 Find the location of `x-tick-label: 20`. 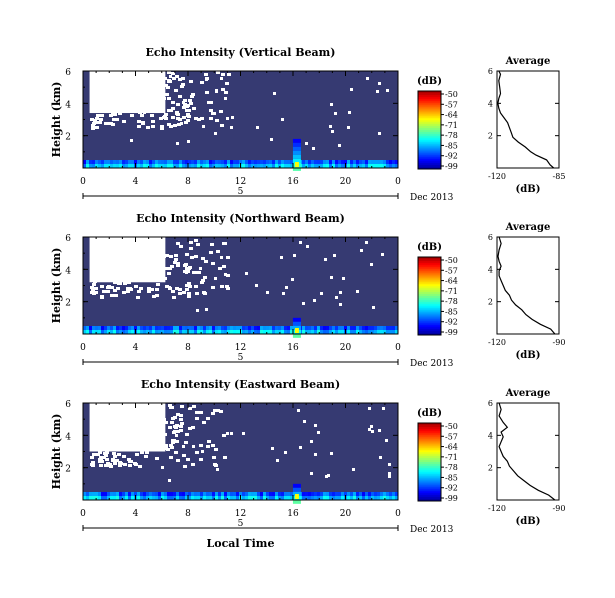

x-tick-label: 20 is located at coordinates (346, 514).